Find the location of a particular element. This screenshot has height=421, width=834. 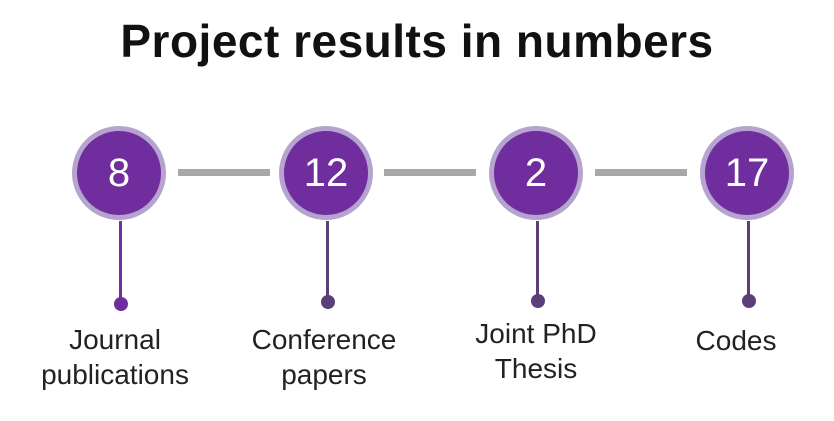

stat-value: 8 is located at coordinates (119, 172).